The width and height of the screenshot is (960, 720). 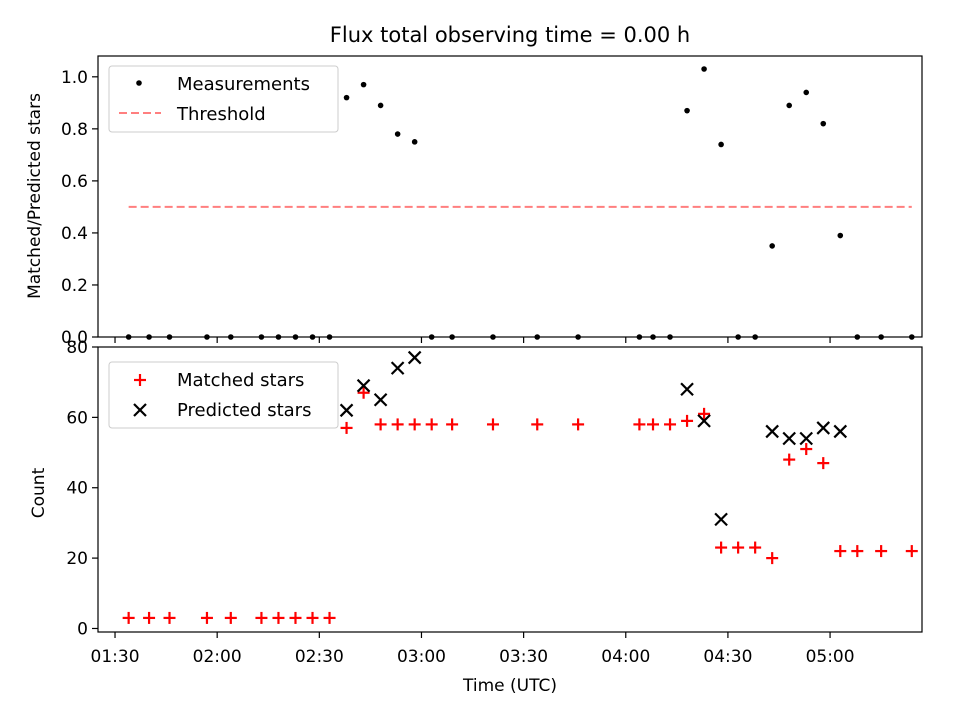 What do you see at coordinates (830, 657) in the screenshot?
I see `x-tick-label: 05:00` at bounding box center [830, 657].